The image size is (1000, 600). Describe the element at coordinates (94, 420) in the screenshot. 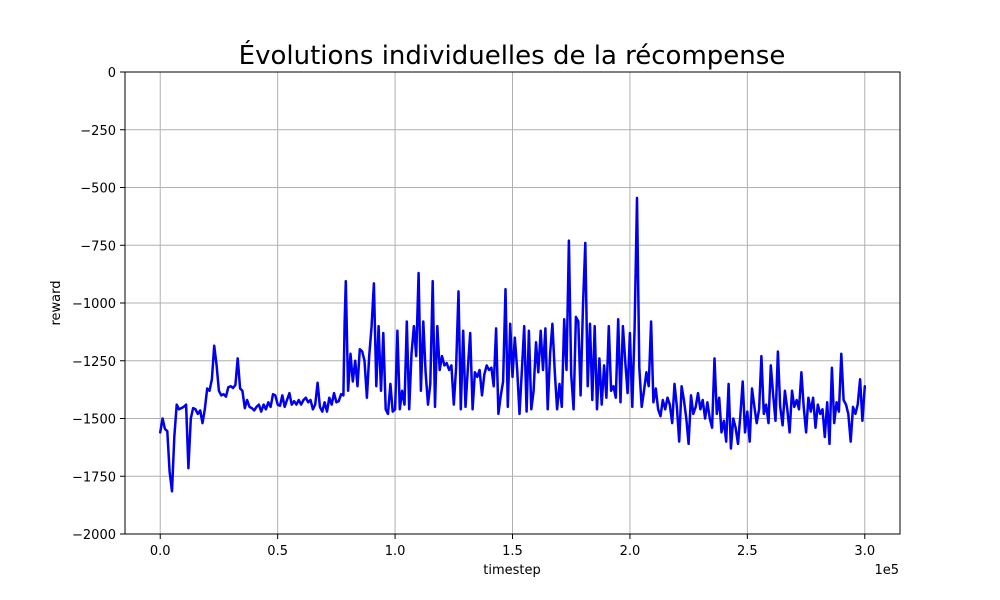

I see `y-tick-label: −1500` at that location.